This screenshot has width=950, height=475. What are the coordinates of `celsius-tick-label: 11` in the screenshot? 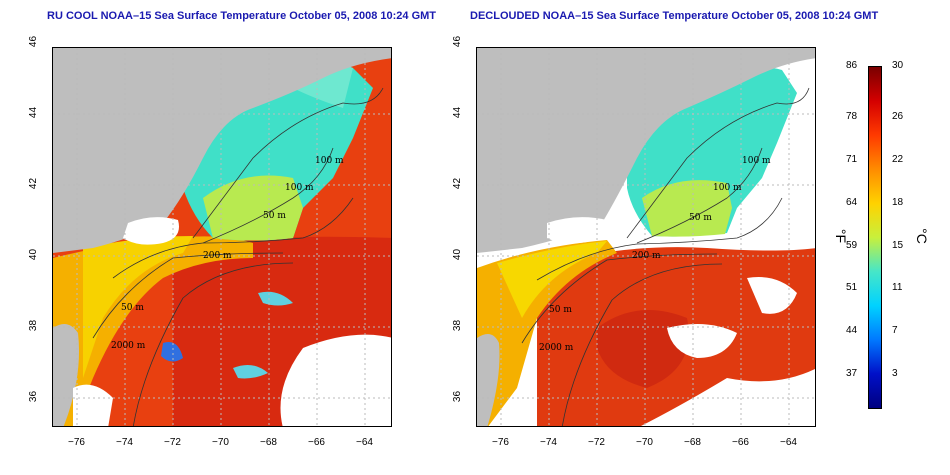 It's located at (897, 288).